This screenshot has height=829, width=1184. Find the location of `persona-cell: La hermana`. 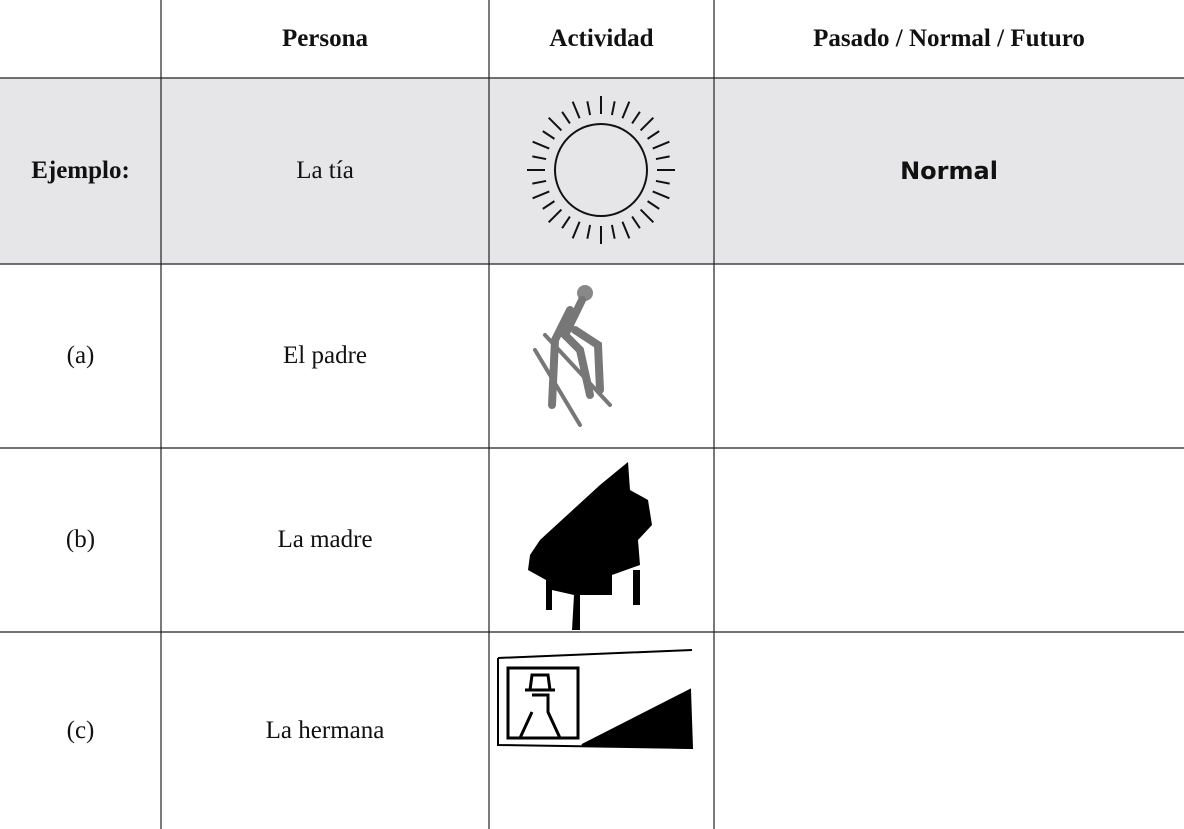

persona-cell: La hermana is located at coordinates (325, 730).